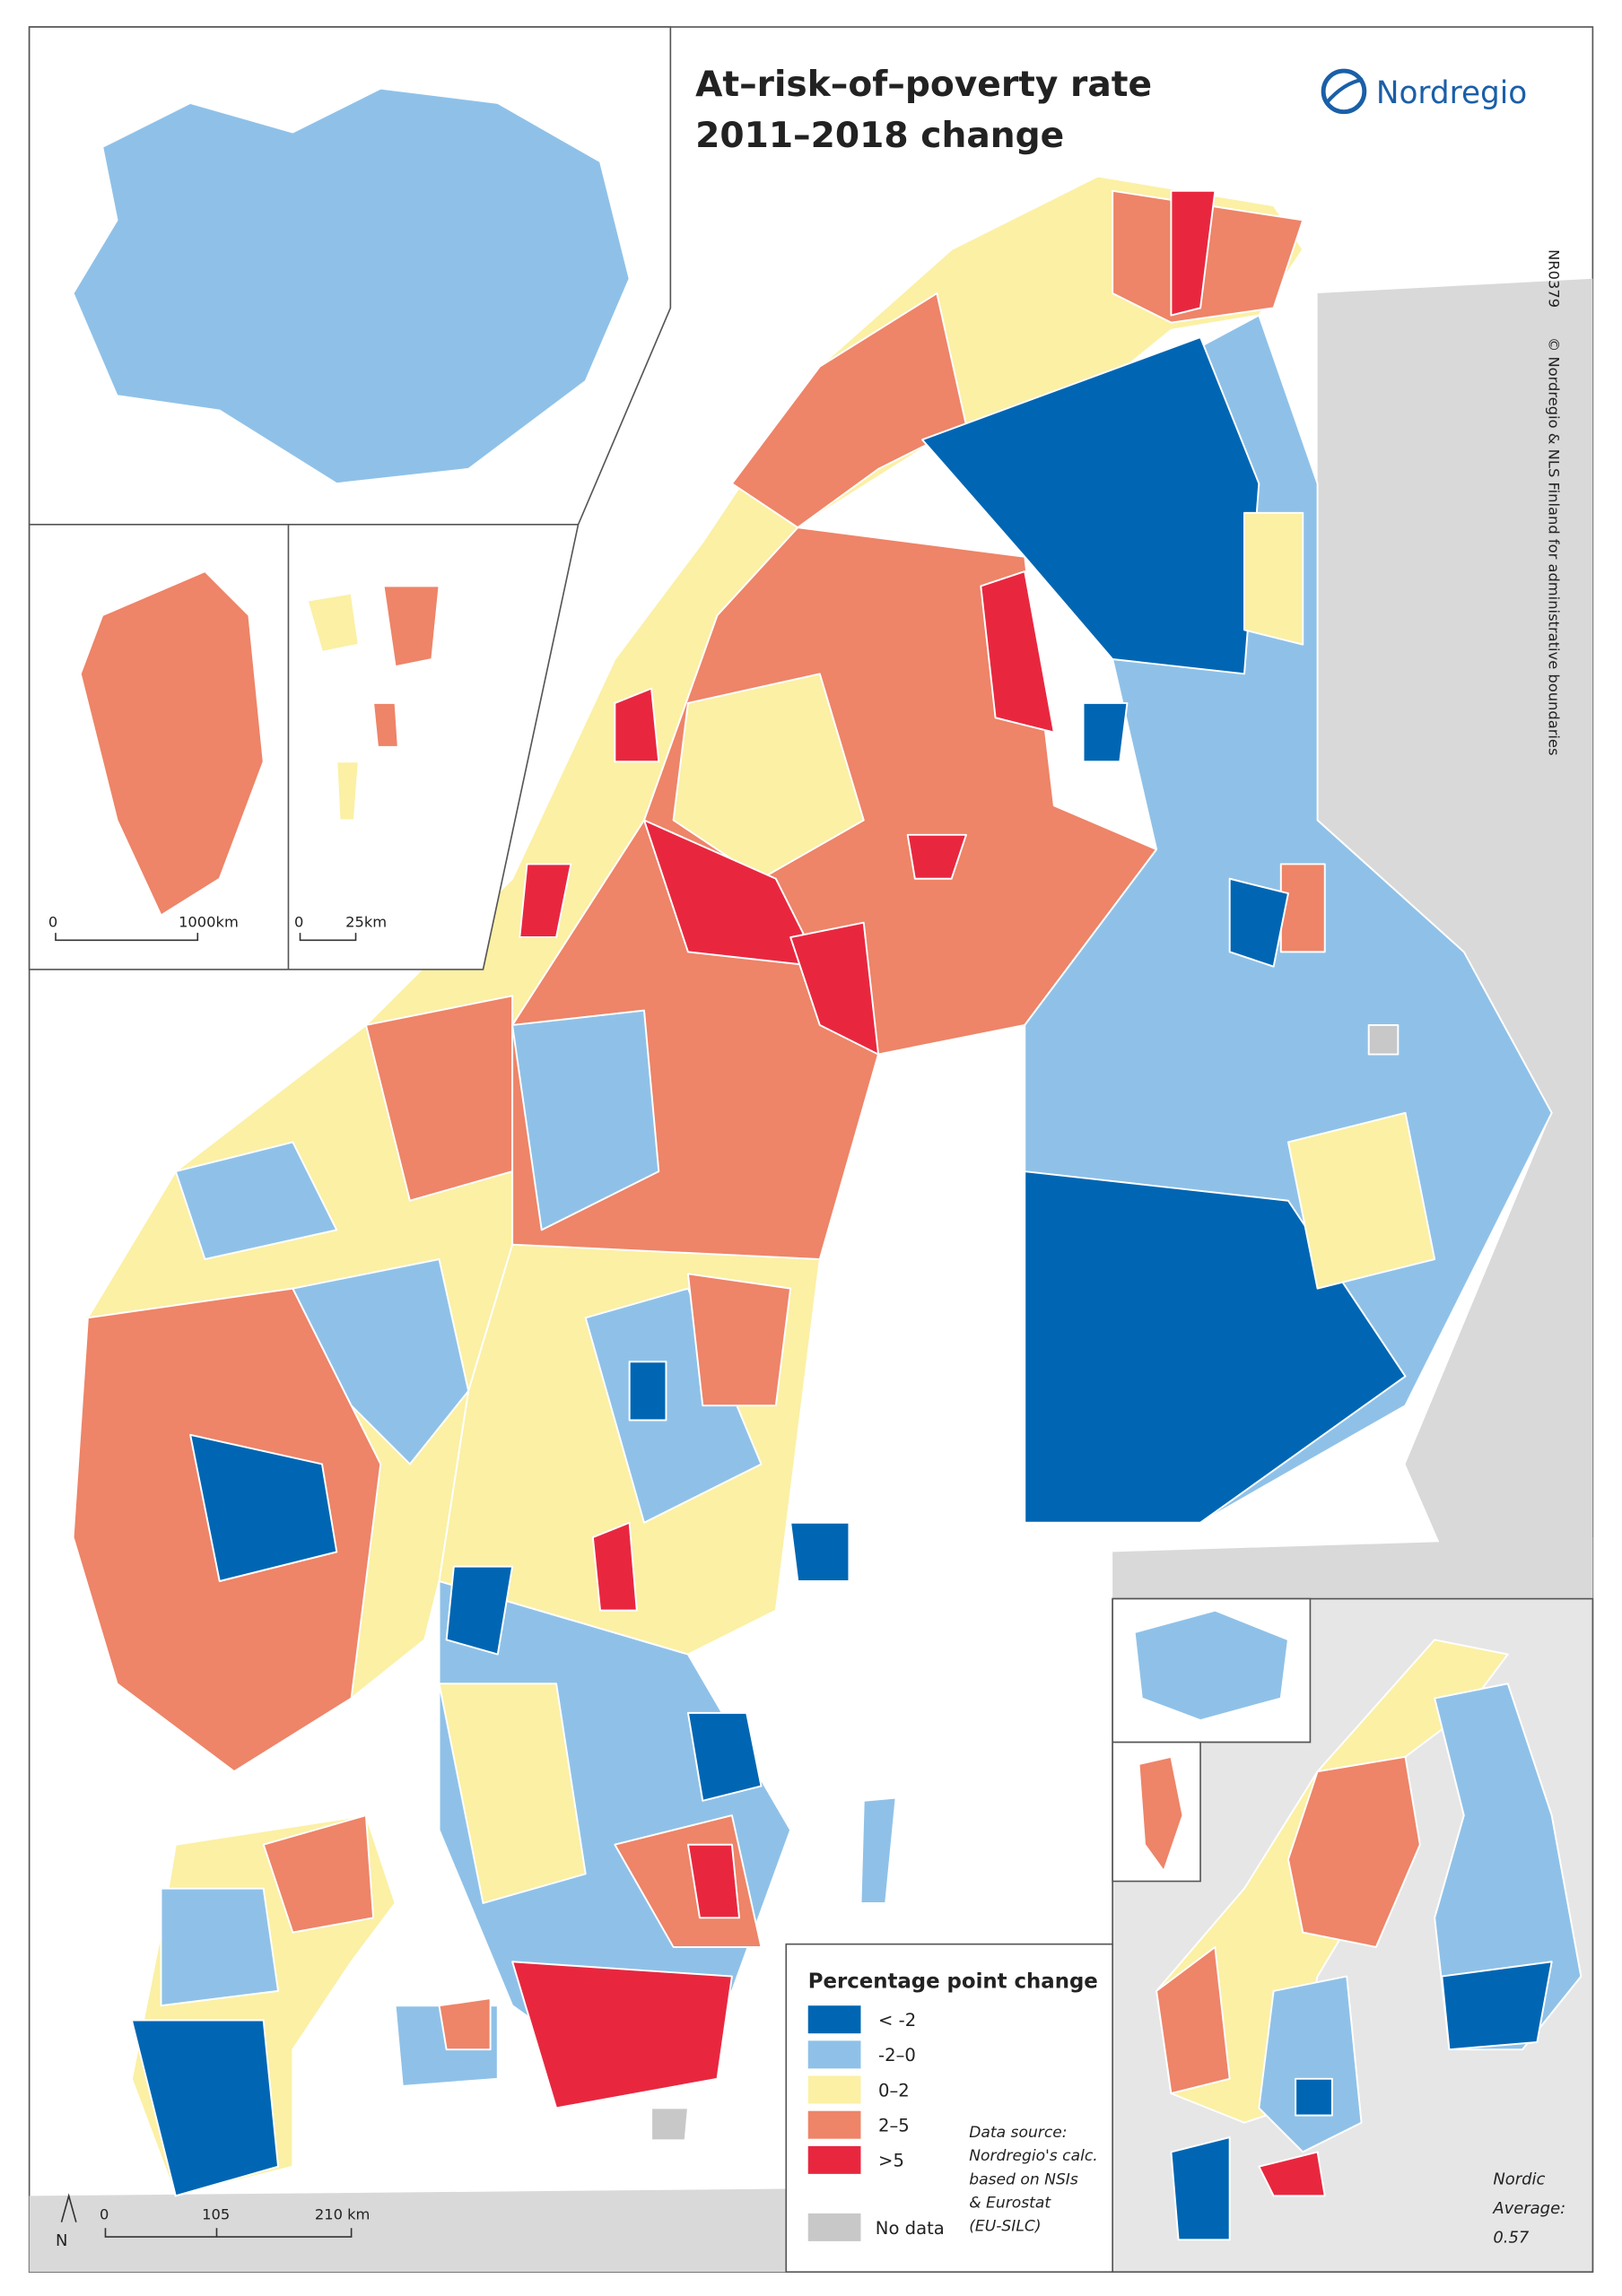  I want to click on scale-label: 210 km, so click(343, 2213).